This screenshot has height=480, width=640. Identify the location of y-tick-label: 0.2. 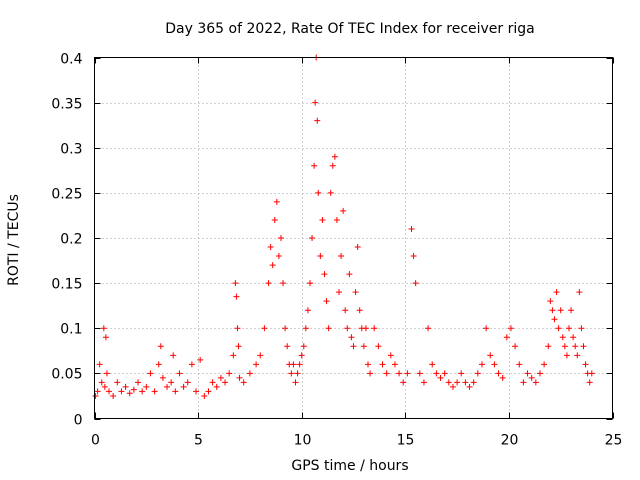
(71, 240).